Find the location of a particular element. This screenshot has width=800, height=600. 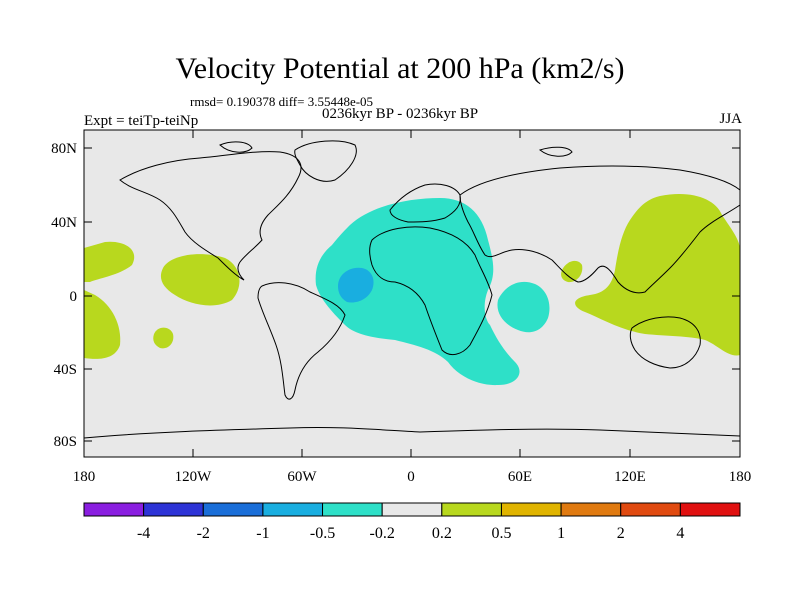

coastline-australia is located at coordinates (665, 342).